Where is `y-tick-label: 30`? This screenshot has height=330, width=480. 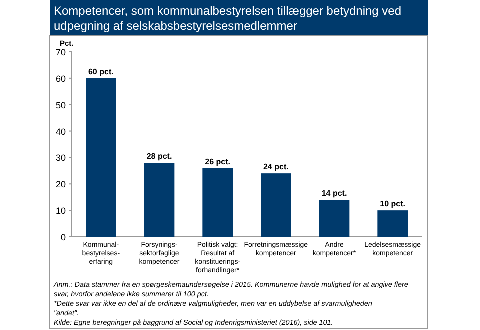
y-tick-label: 30 is located at coordinates (61, 158).